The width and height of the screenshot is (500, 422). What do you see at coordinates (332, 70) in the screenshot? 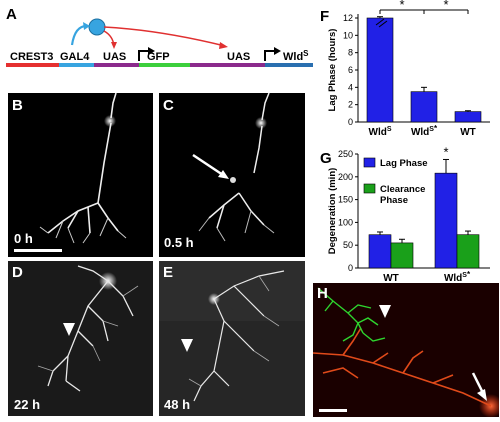
I see `chart-f-ylabel: Lag Phase (hours)` at bounding box center [332, 70].